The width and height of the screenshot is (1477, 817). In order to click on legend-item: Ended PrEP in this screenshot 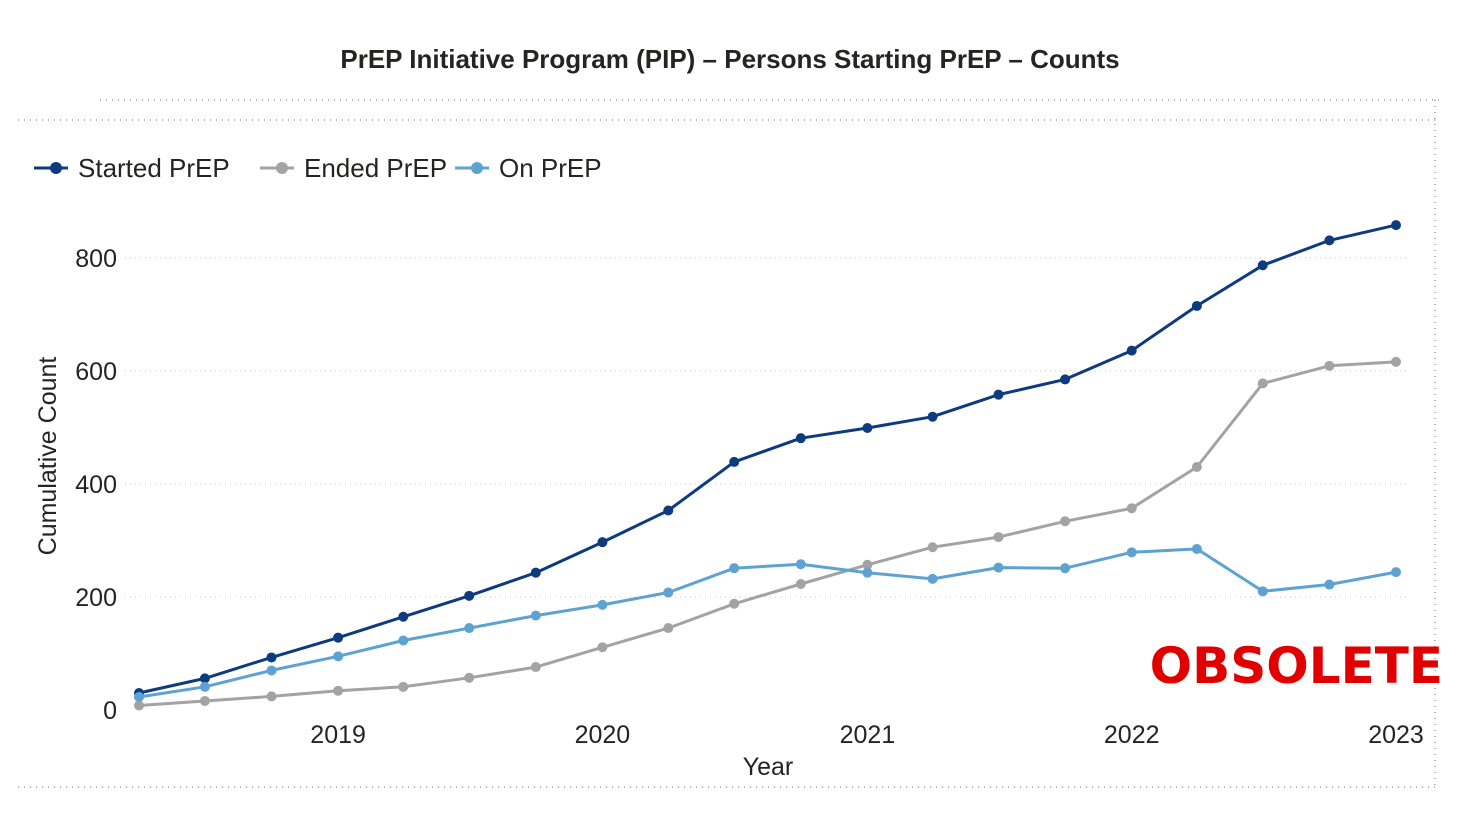, I will do `click(353, 168)`.